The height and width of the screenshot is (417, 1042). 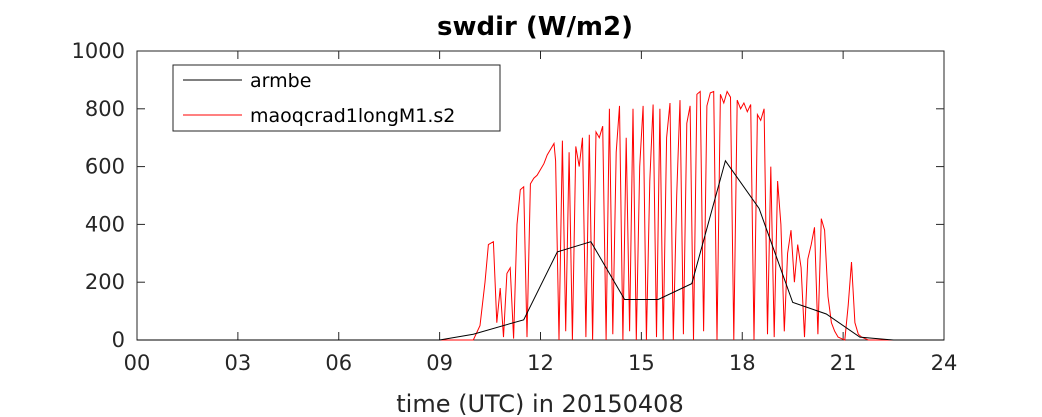 What do you see at coordinates (338, 363) in the screenshot?
I see `x-tick-label: 06` at bounding box center [338, 363].